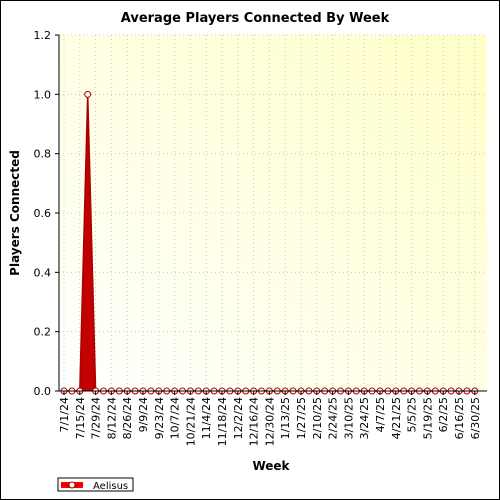 Image resolution: width=500 pixels, height=500 pixels. Describe the element at coordinates (254, 421) in the screenshot. I see `x-tick-label: 12/16/24` at that location.